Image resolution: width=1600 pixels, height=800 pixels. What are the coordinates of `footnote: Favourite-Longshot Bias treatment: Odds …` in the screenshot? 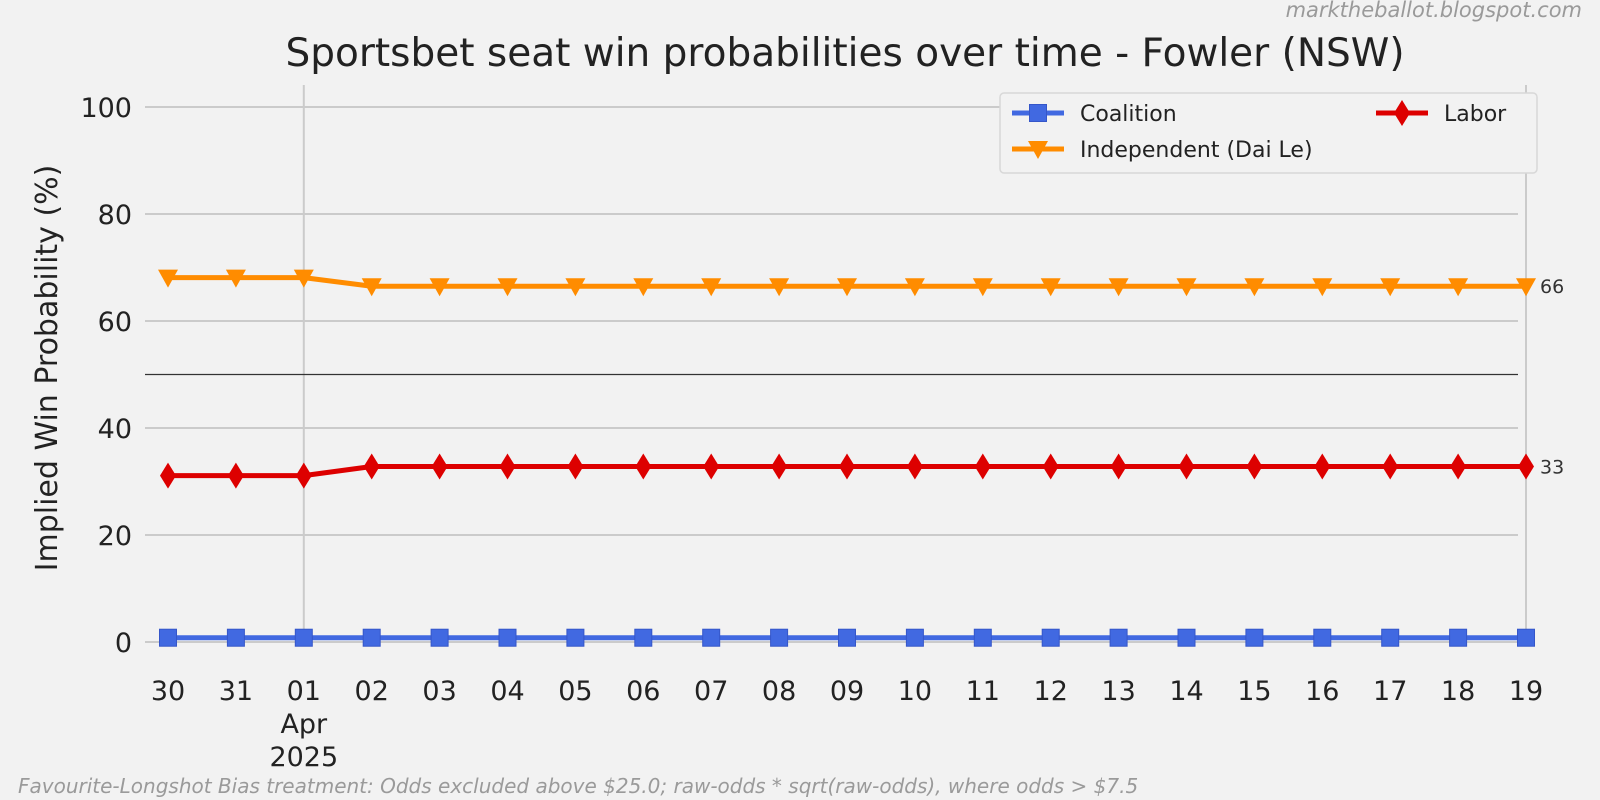 It's located at (578, 786).